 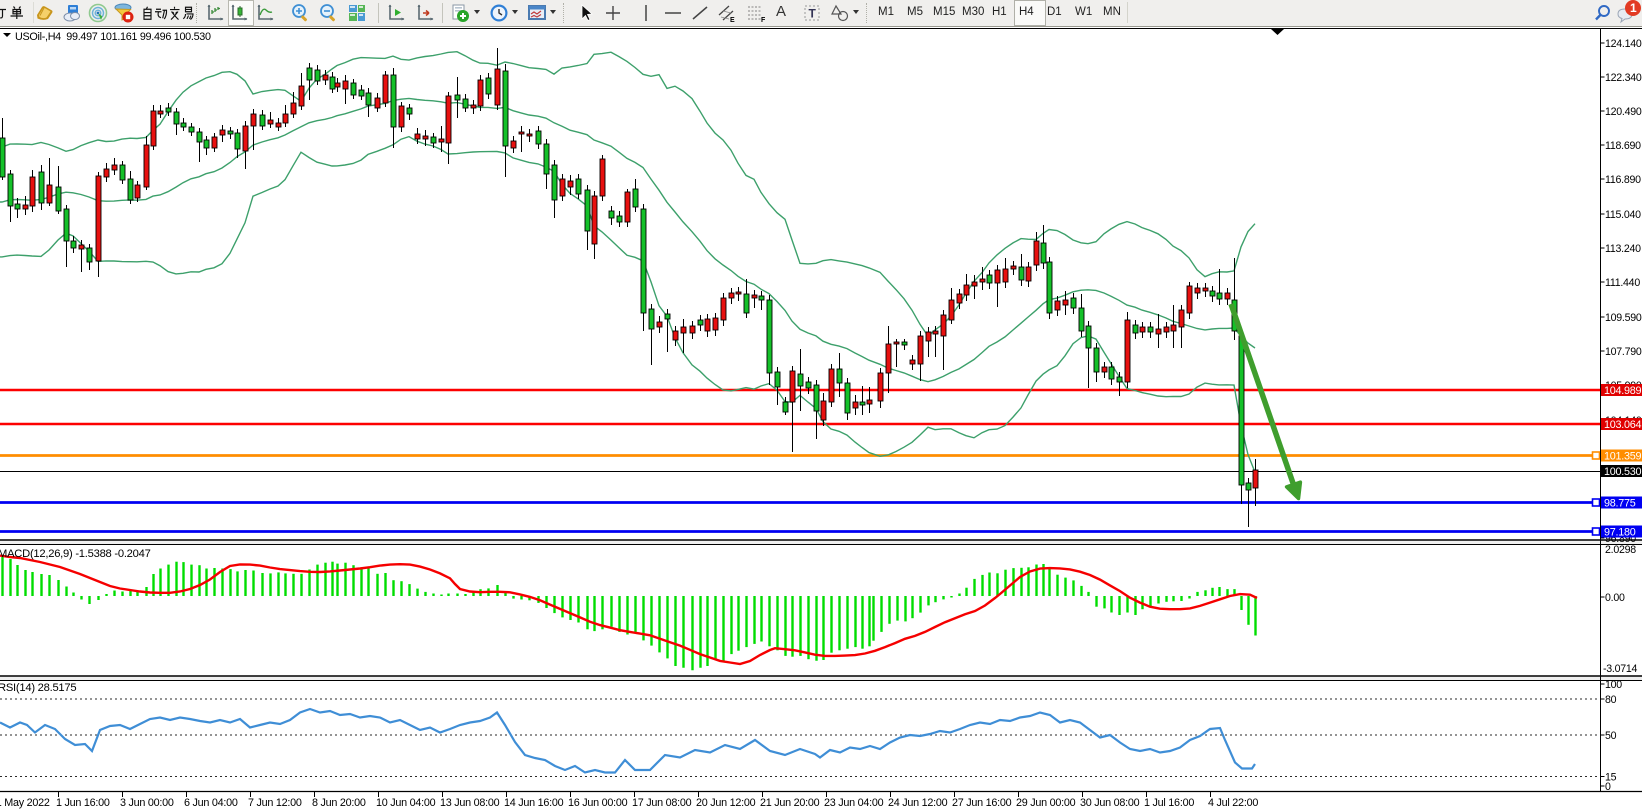 I want to click on svg-text:USOil-,H4 99.497 101.161 99.4: USOil-,H4 99.497 101.161 99.496 100.530, so click(x=113, y=37).